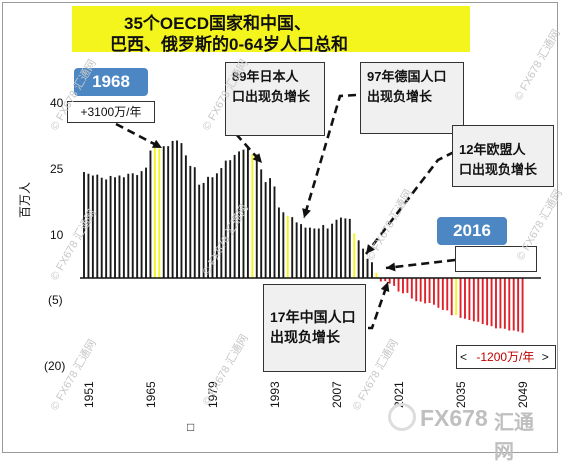 The width and height of the screenshot is (563, 464). What do you see at coordinates (305, 337) in the screenshot?
I see `callout-china-line2: 出现负增长` at bounding box center [305, 337].